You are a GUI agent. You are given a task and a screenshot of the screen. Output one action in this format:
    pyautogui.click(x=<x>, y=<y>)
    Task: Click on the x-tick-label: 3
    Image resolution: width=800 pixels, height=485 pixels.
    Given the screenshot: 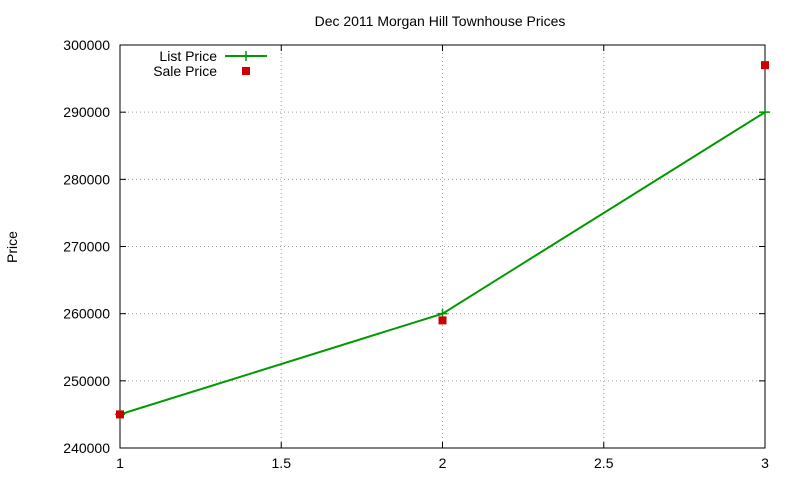 What is the action you would take?
    pyautogui.click(x=765, y=463)
    